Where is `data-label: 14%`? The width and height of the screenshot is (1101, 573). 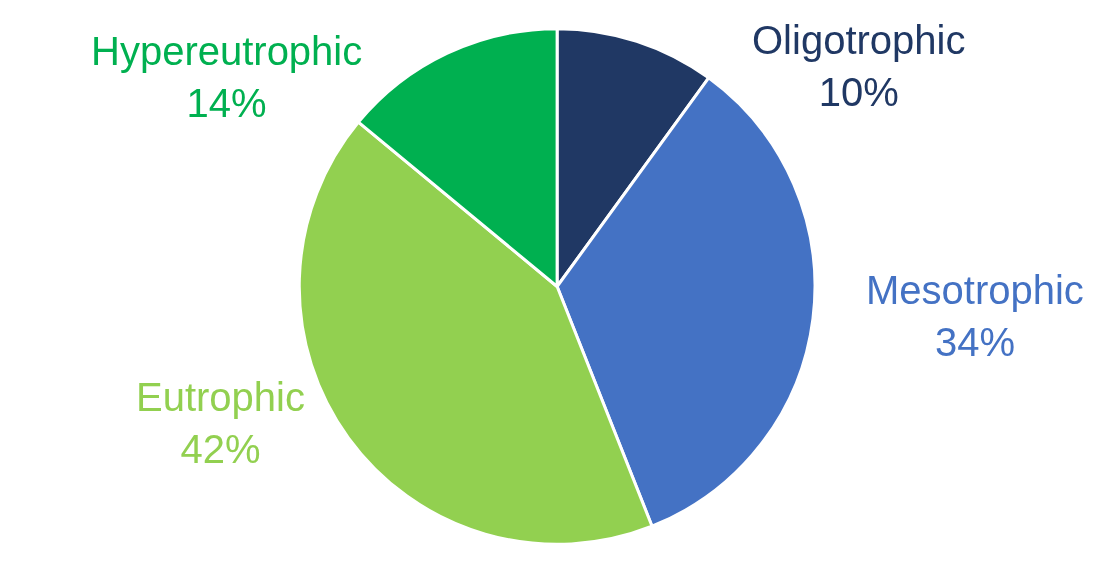
data-label: 14% is located at coordinates (226, 103).